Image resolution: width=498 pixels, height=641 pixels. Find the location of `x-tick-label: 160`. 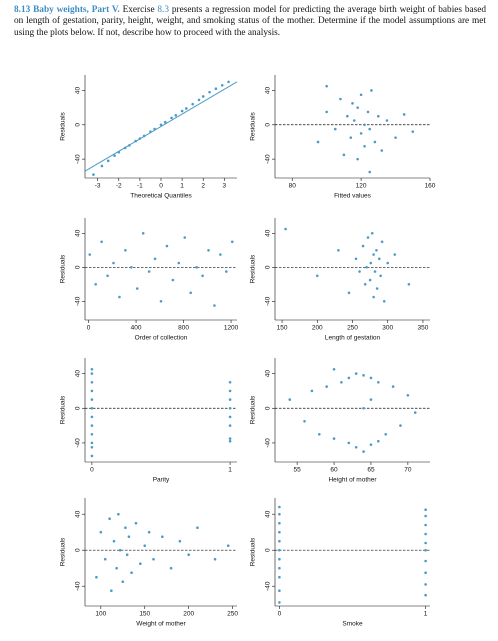

x-tick-label: 160 is located at coordinates (430, 186).